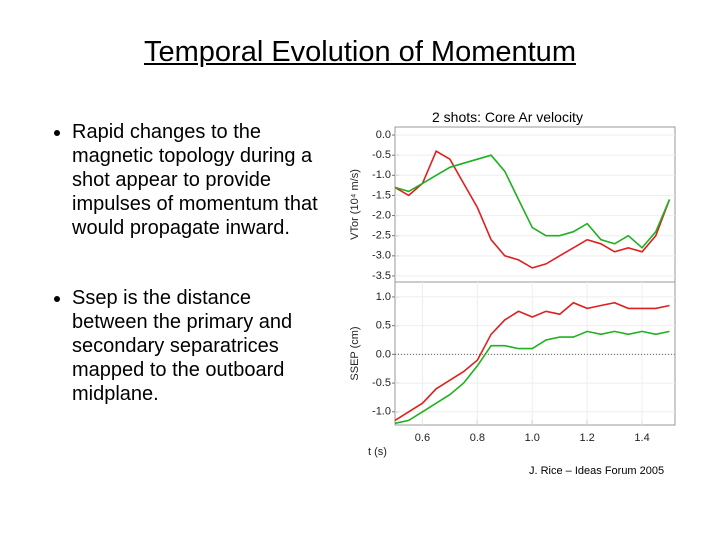 Image resolution: width=720 pixels, height=540 pixels. What do you see at coordinates (422, 438) in the screenshot?
I see `x-tick-label: 0.6` at bounding box center [422, 438].